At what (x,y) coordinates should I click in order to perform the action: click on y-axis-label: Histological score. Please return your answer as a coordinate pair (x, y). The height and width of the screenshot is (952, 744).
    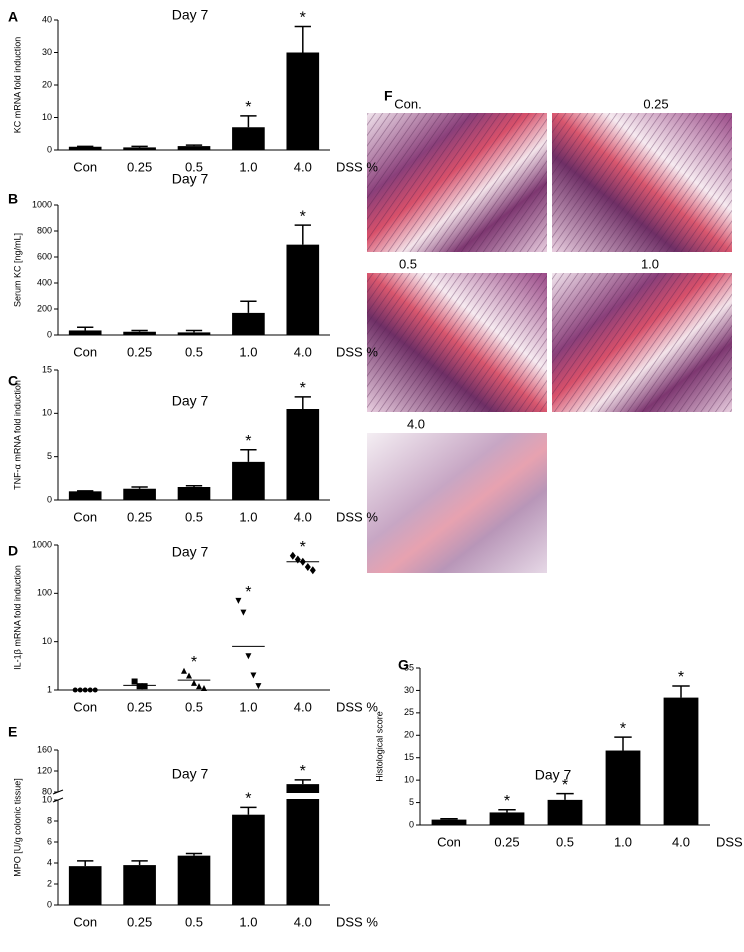
    Looking at the image, I should click on (379, 746).